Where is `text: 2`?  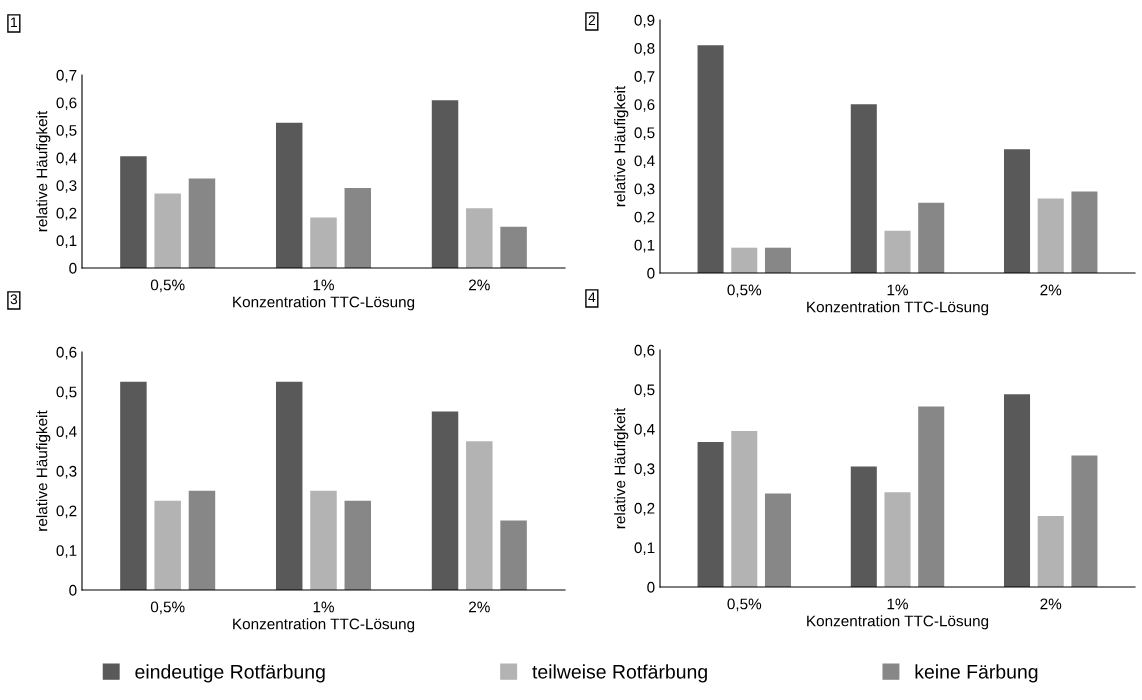 text: 2 is located at coordinates (592, 20).